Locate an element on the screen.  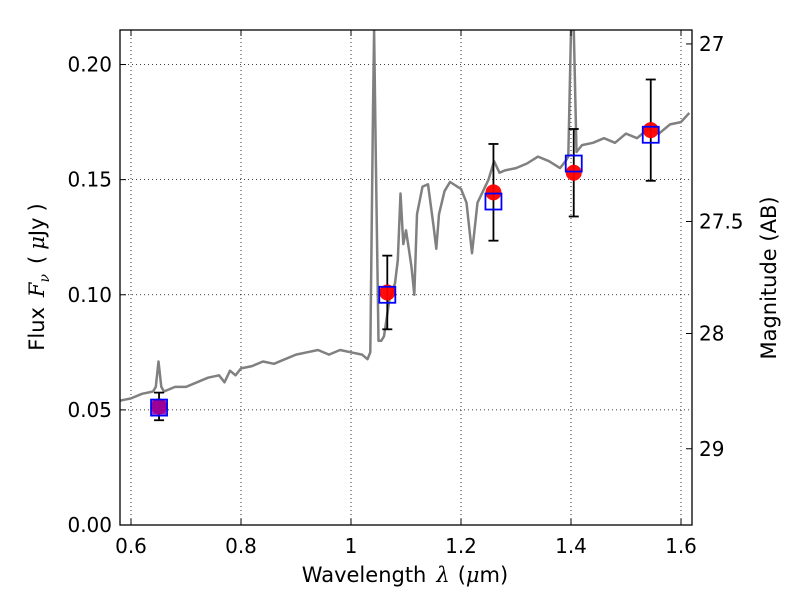
y2-tick-label: 28 is located at coordinates (711, 333).